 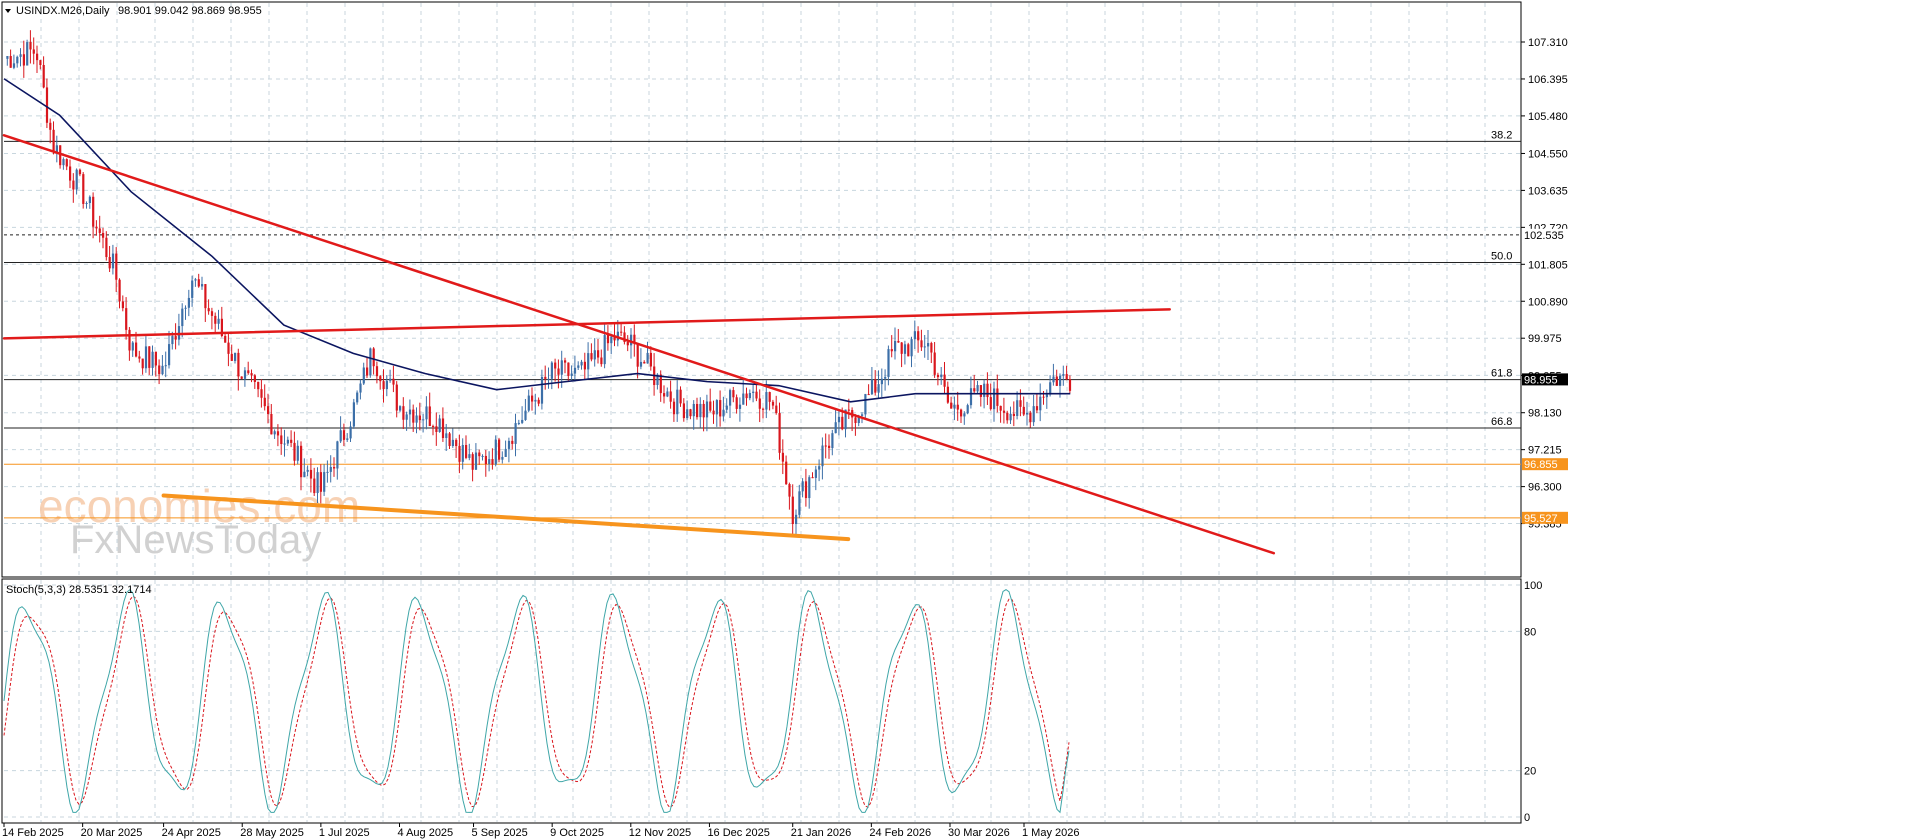 I want to click on stoch-main-line, so click(x=536, y=701).